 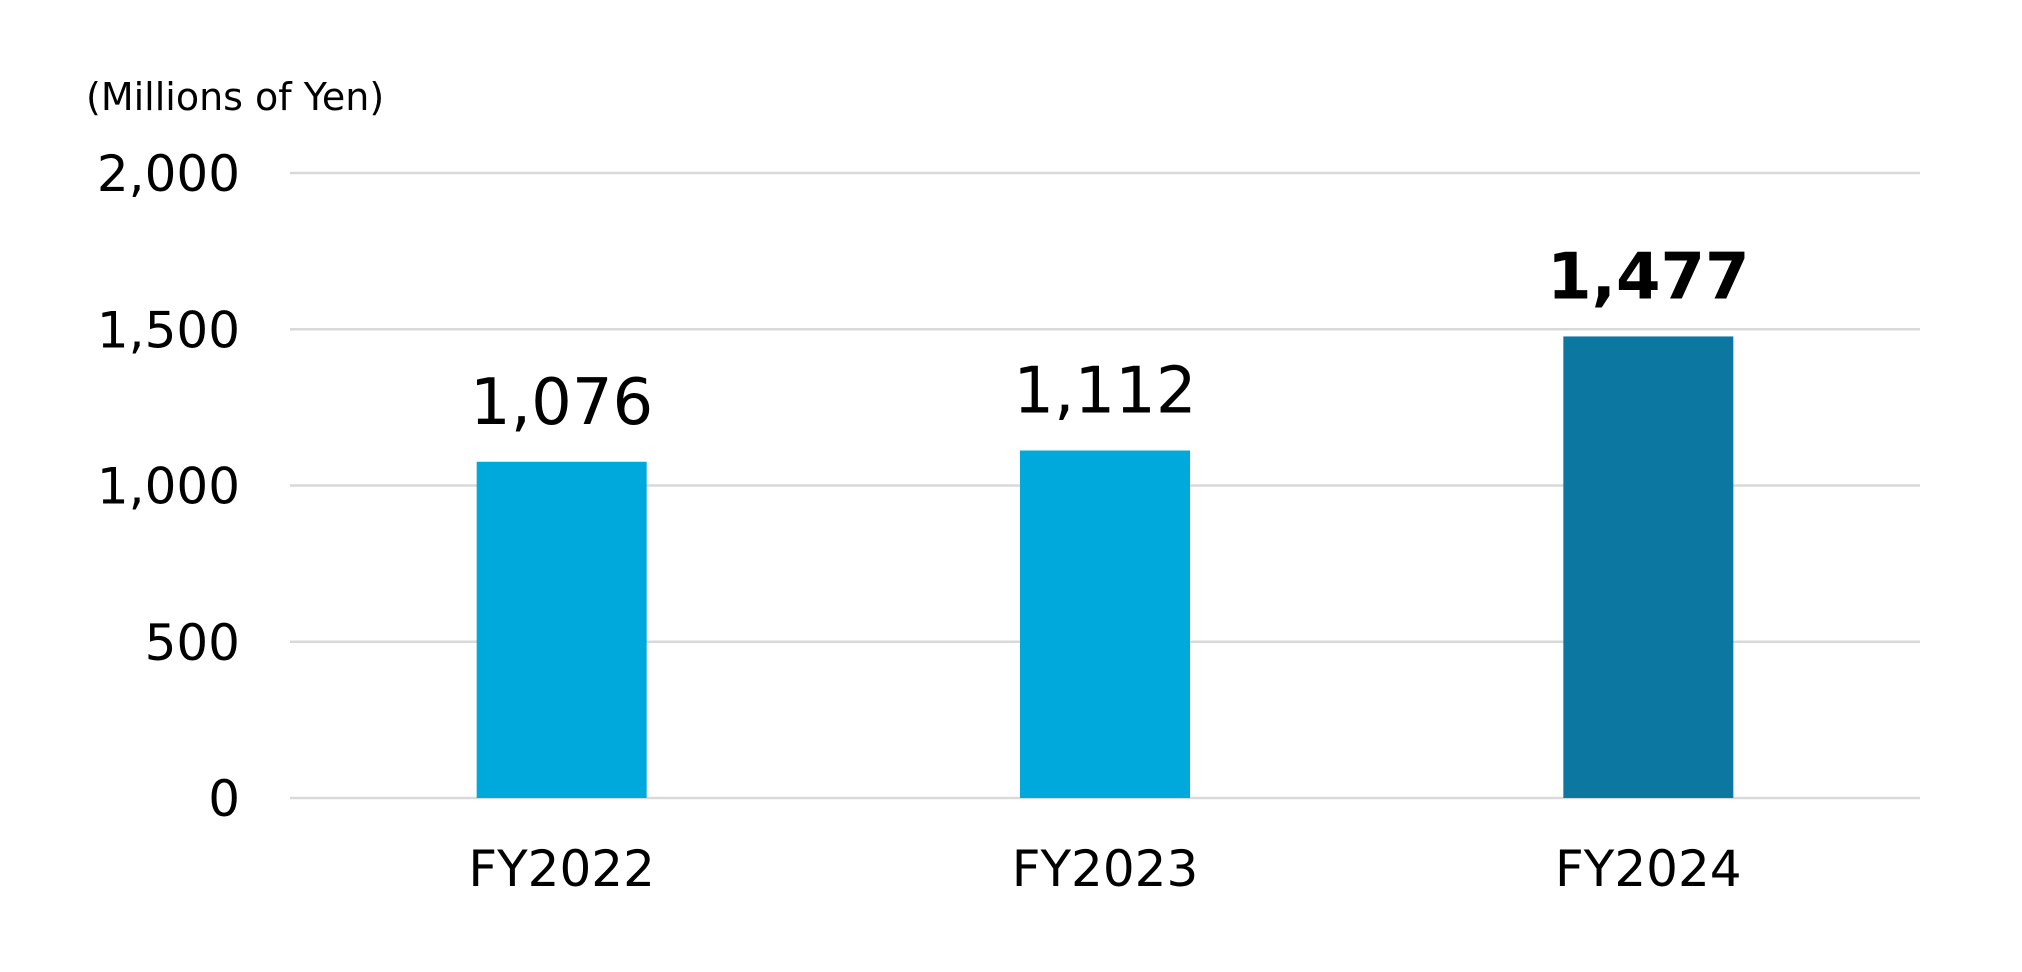 What do you see at coordinates (1104, 392) in the screenshot?
I see `data-label-fy2023: 1,112` at bounding box center [1104, 392].